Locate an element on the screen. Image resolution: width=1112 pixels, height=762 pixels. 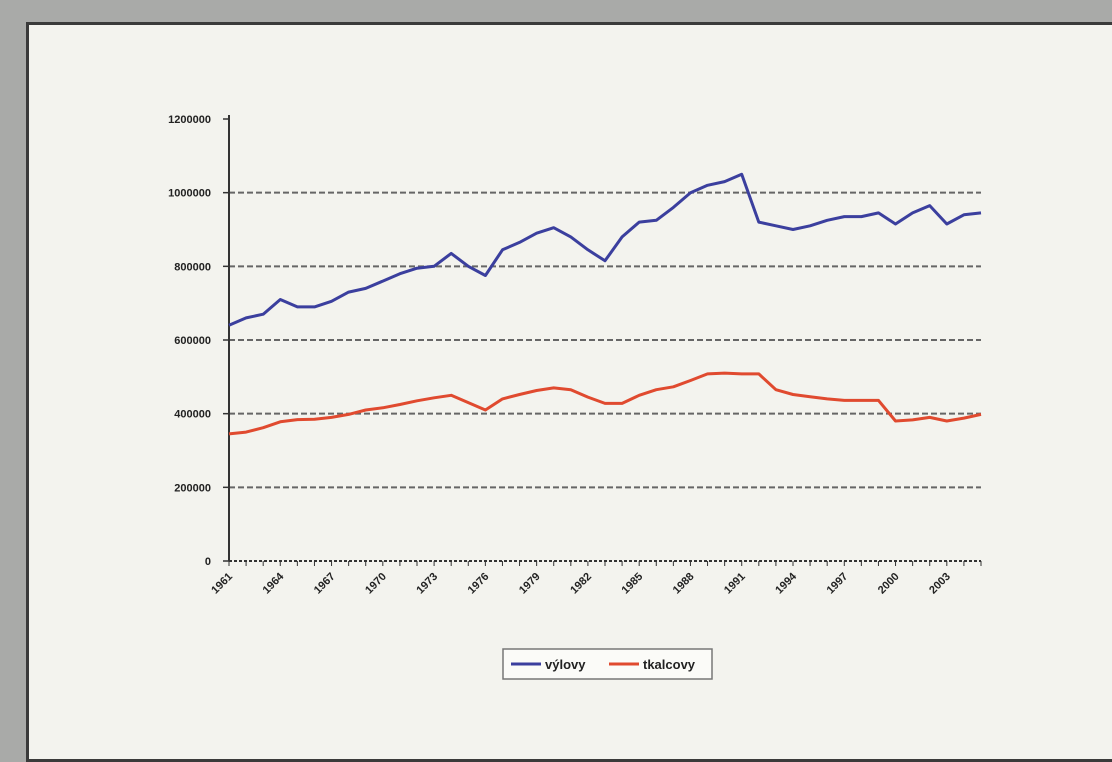
x-tick-label: 1988 is located at coordinates (684, 584).